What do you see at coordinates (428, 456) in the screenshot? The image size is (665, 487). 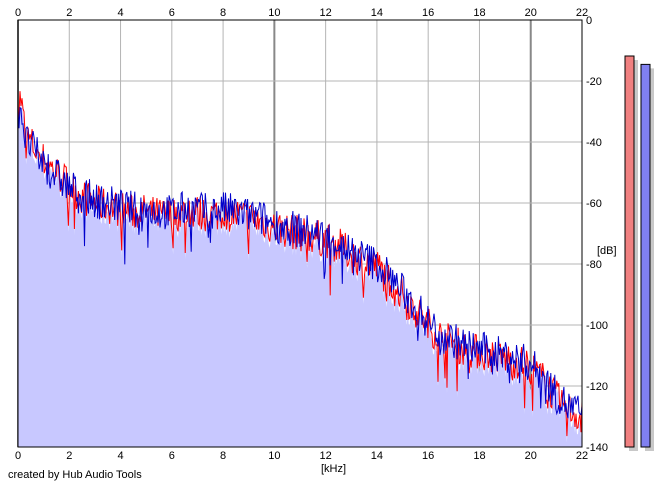 I see `bottom-tick-label-8: 16` at bounding box center [428, 456].